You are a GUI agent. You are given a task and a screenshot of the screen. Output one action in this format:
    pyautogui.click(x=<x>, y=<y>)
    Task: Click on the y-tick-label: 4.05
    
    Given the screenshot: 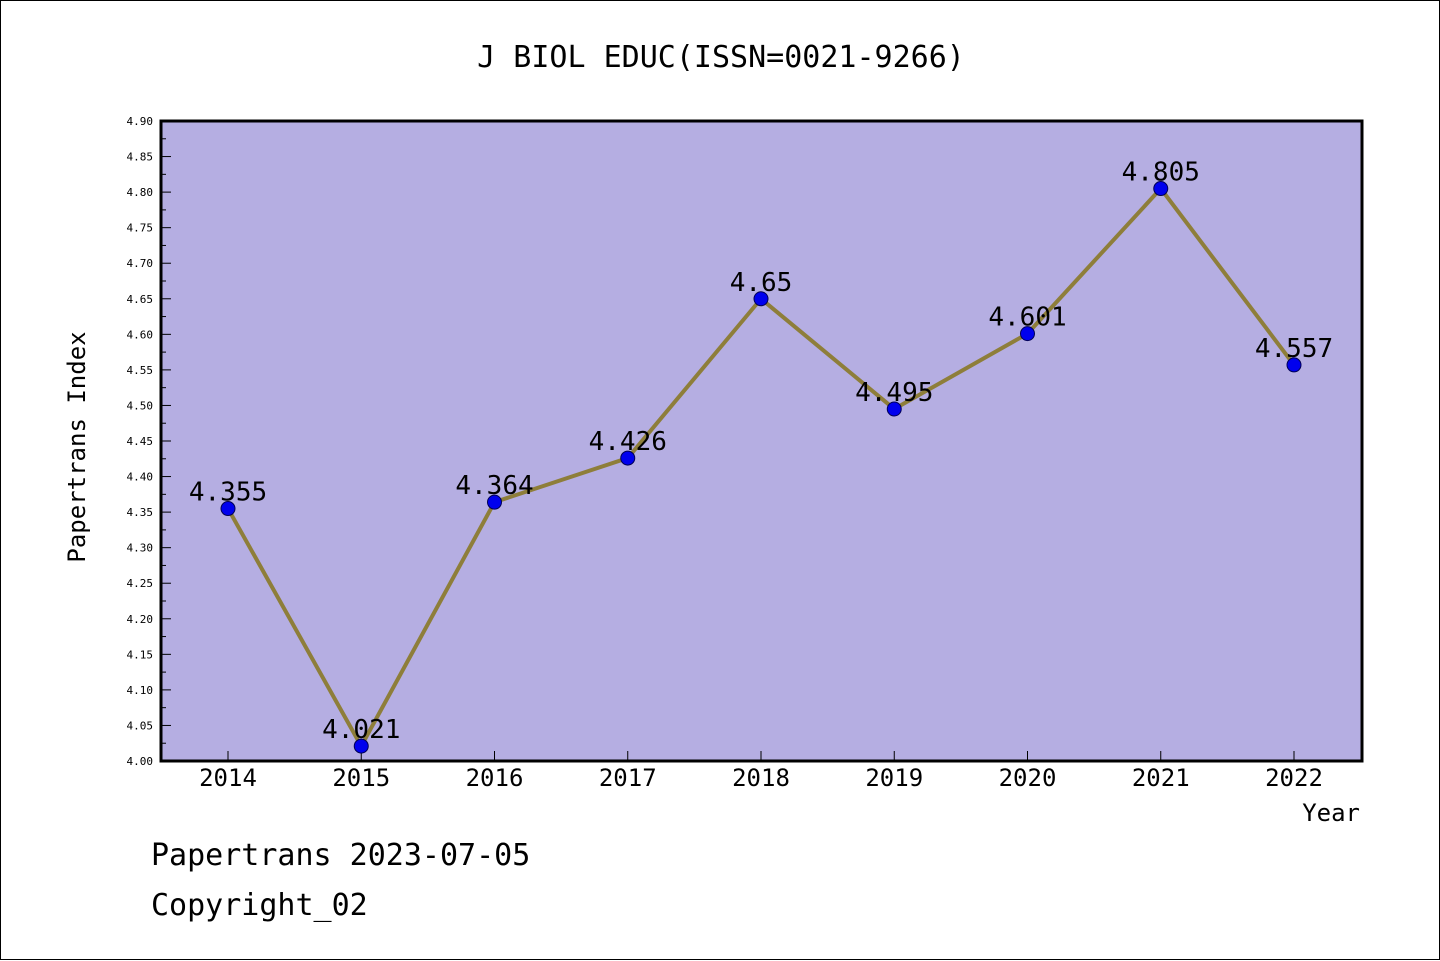 What is the action you would take?
    pyautogui.click(x=140, y=725)
    